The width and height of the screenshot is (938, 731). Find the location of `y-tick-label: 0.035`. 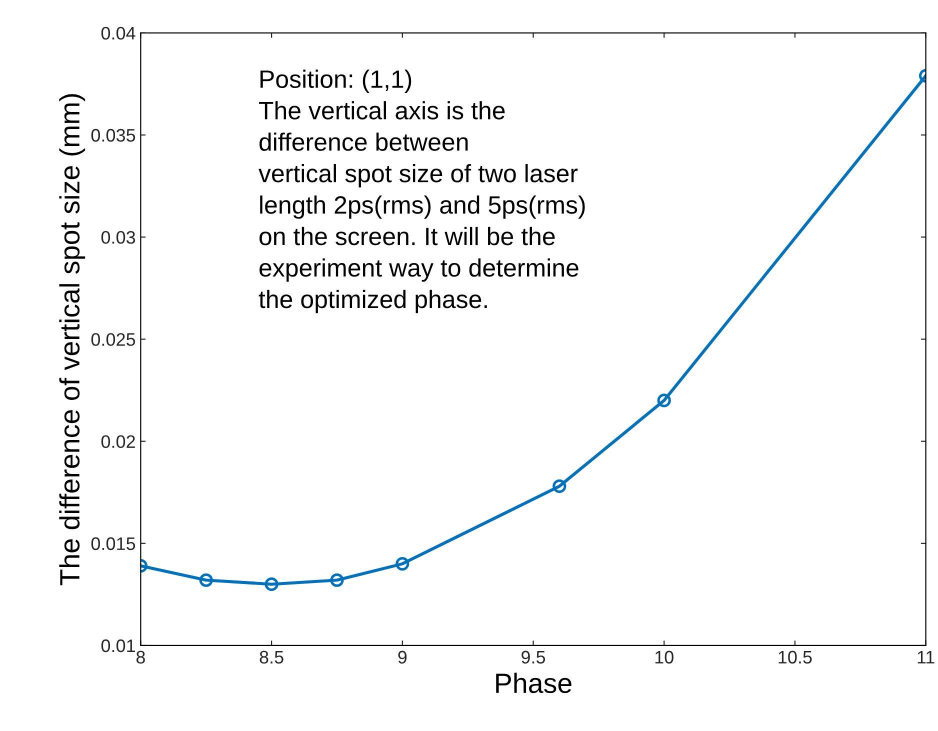

y-tick-label: 0.035 is located at coordinates (113, 135).